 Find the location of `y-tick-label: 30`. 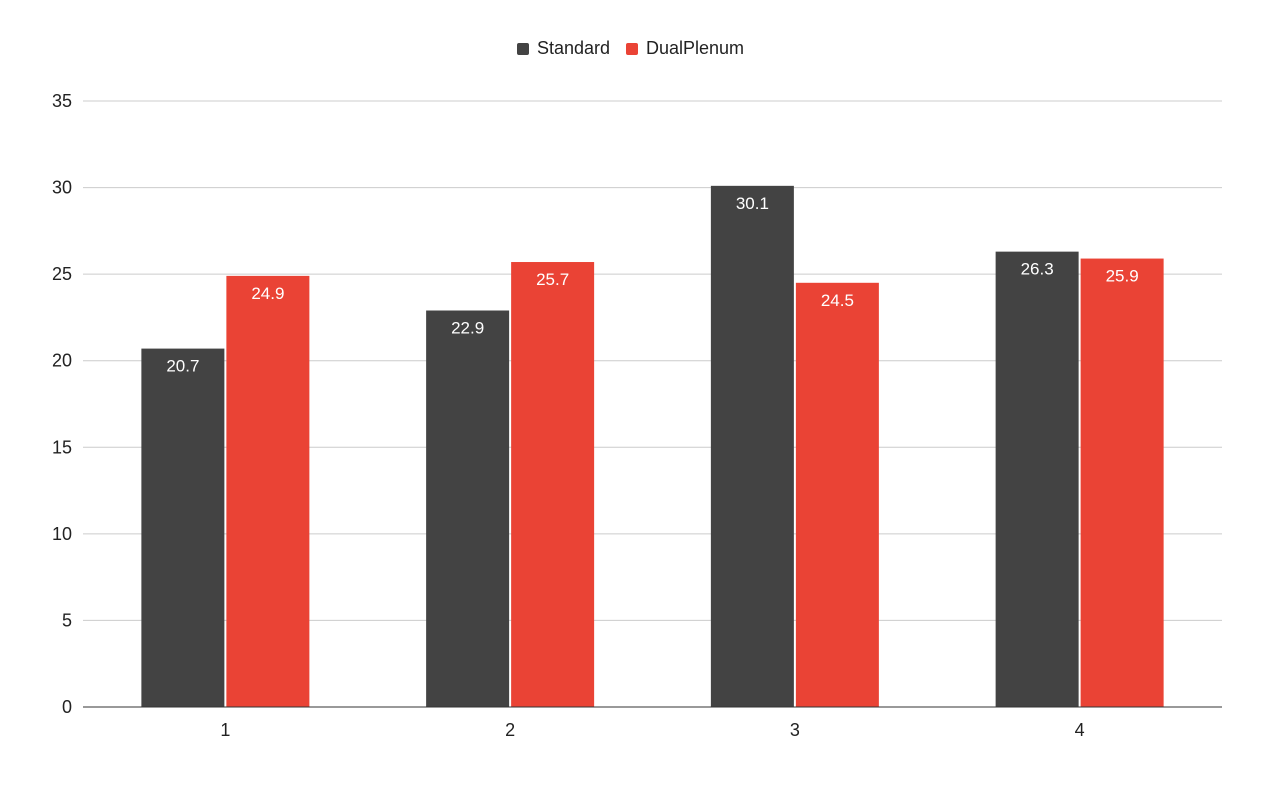

y-tick-label: 30 is located at coordinates (62, 188).